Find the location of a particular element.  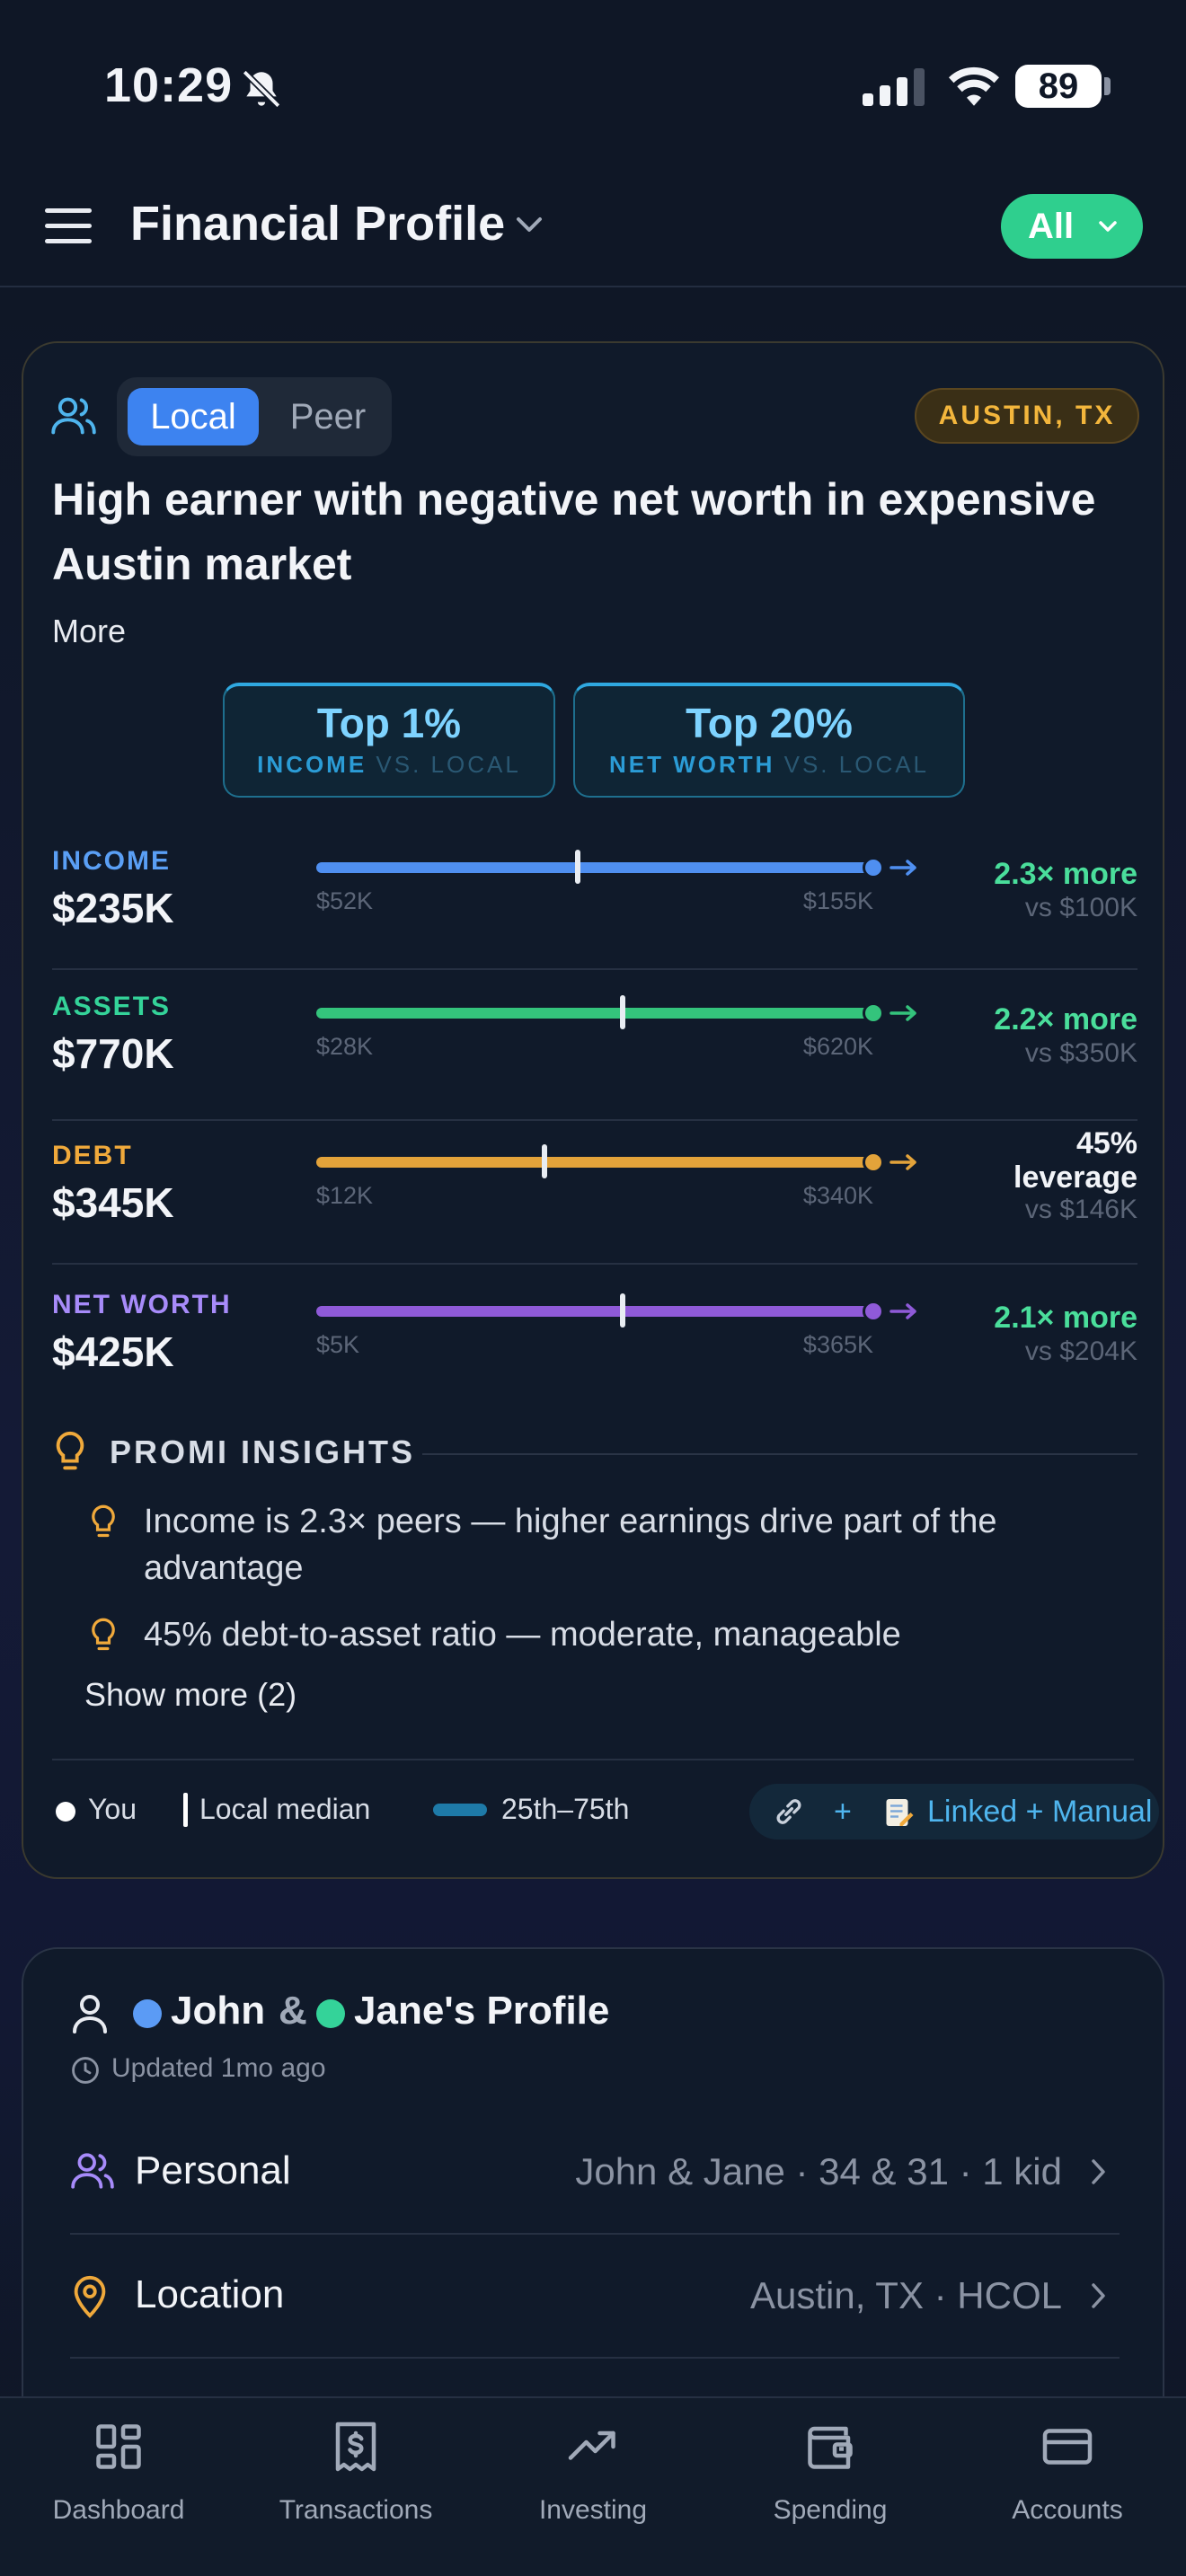

profile-row-personal: Personal John & Jane · 34 & 31 · 1 kid is located at coordinates (595, 2173).